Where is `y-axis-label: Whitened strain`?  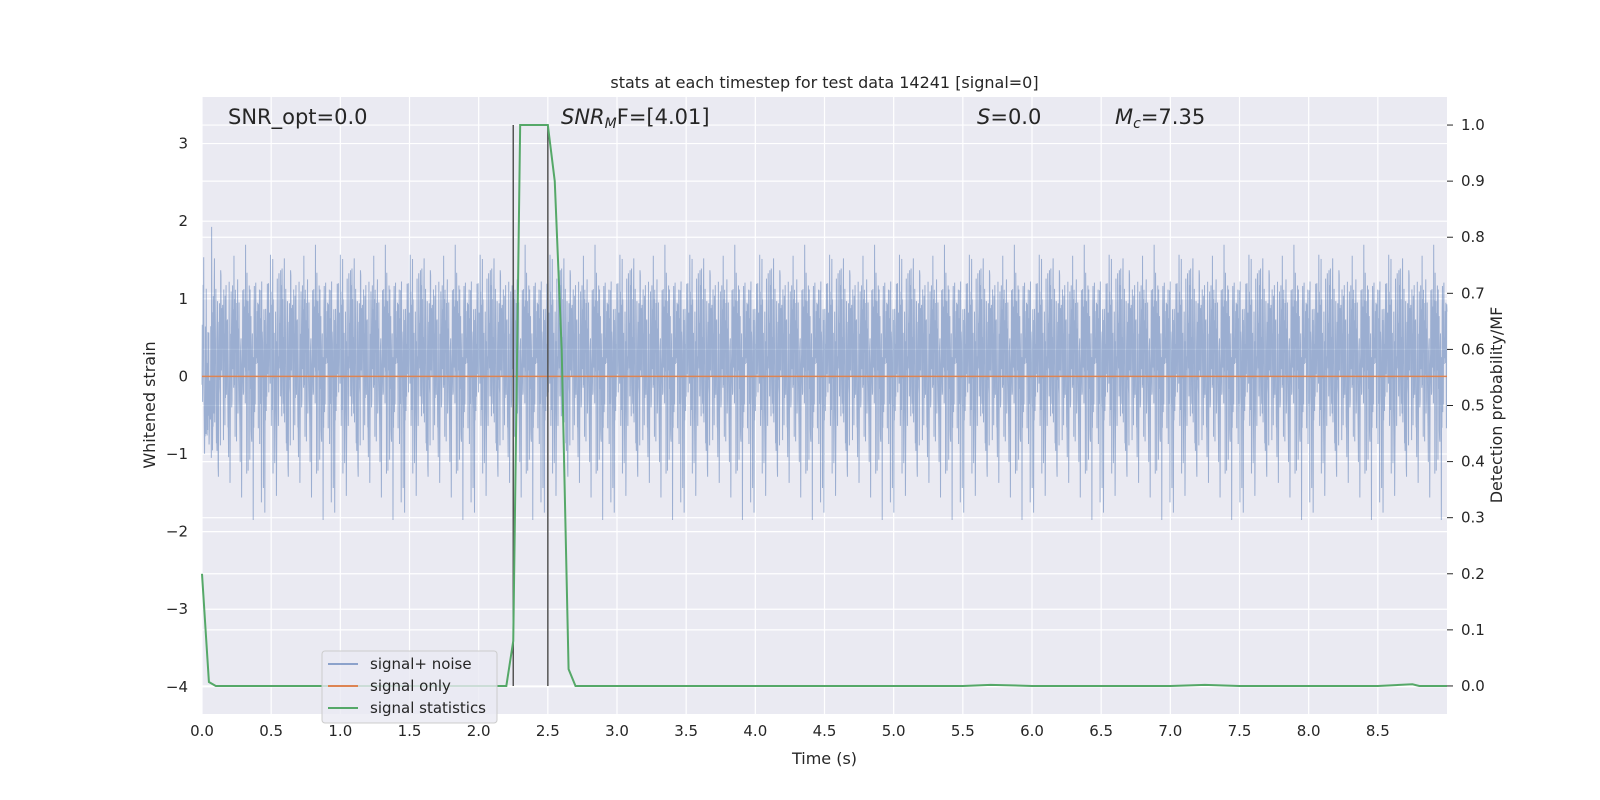
y-axis-label: Whitened strain is located at coordinates (149, 404).